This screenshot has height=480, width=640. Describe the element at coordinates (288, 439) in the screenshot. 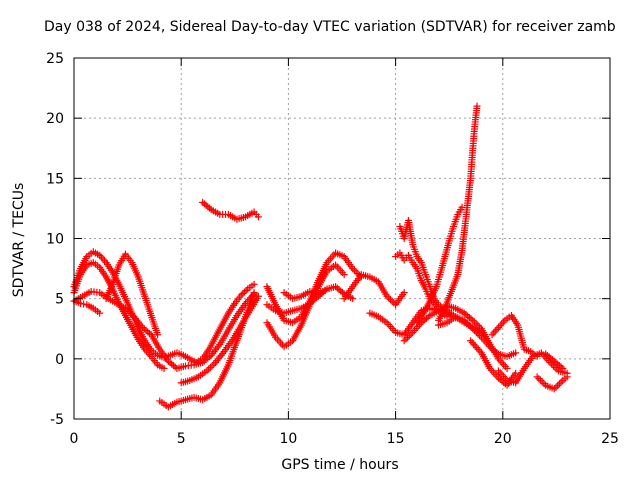

I see `x-tick-label: 10` at that location.